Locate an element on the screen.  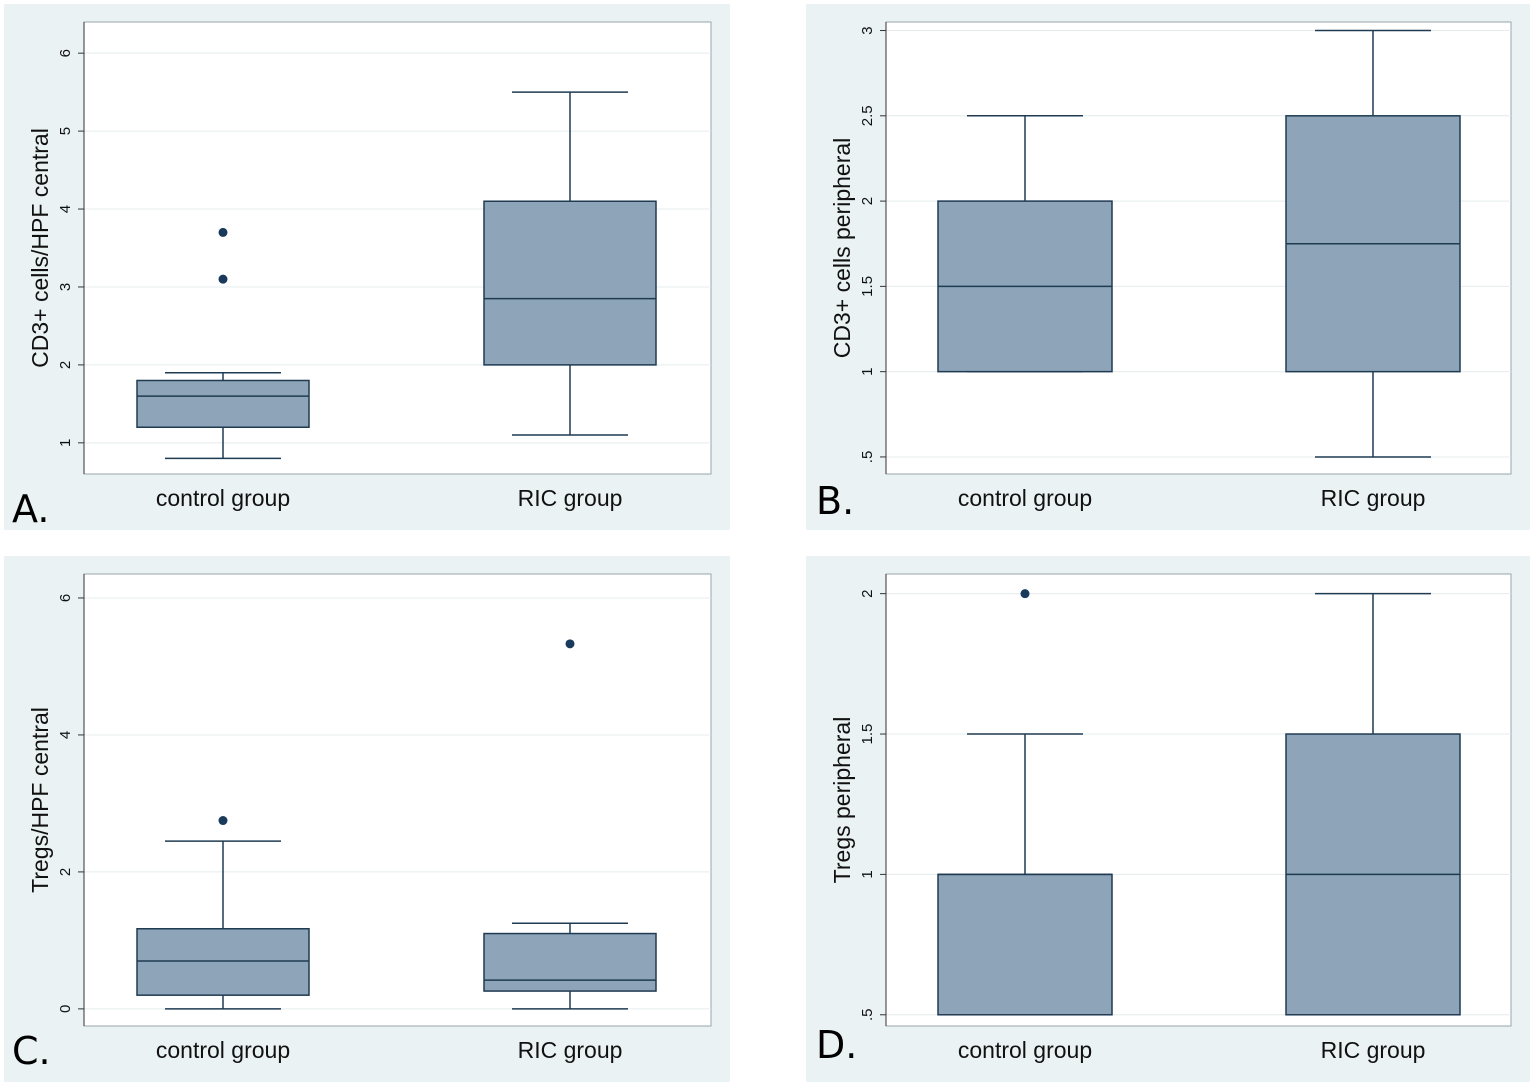
y-tick-label: 5 is located at coordinates (65, 131).